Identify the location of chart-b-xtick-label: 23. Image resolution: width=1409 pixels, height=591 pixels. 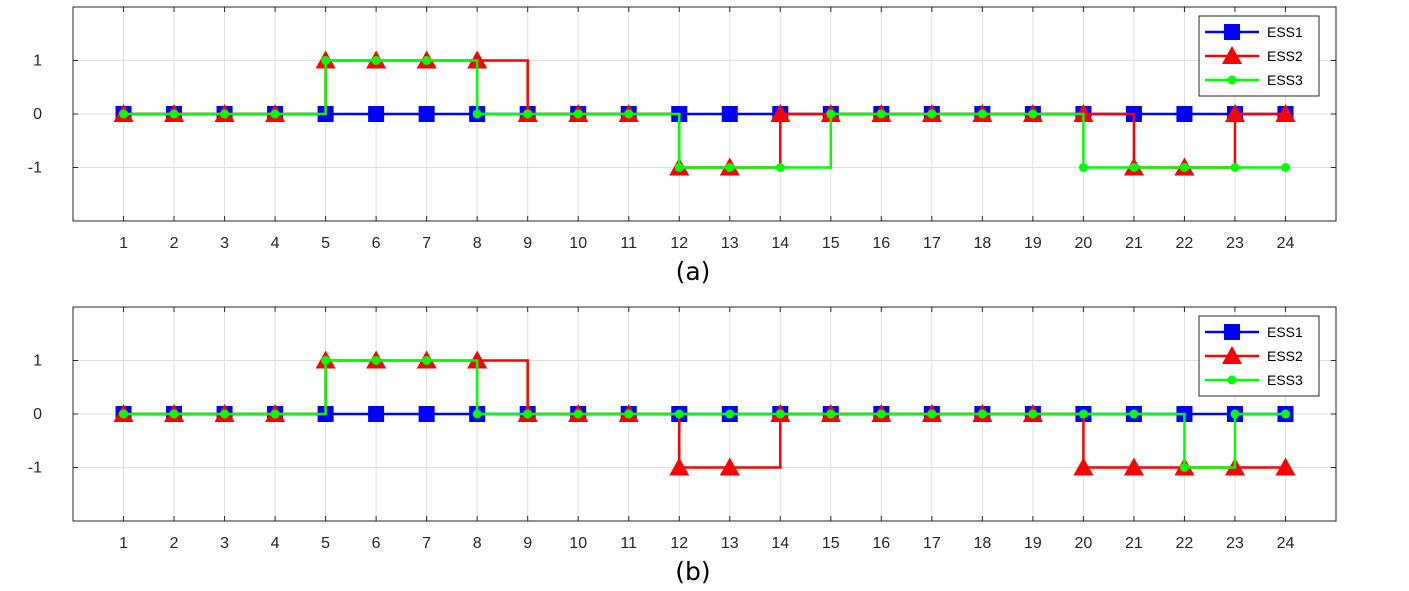
(1235, 543).